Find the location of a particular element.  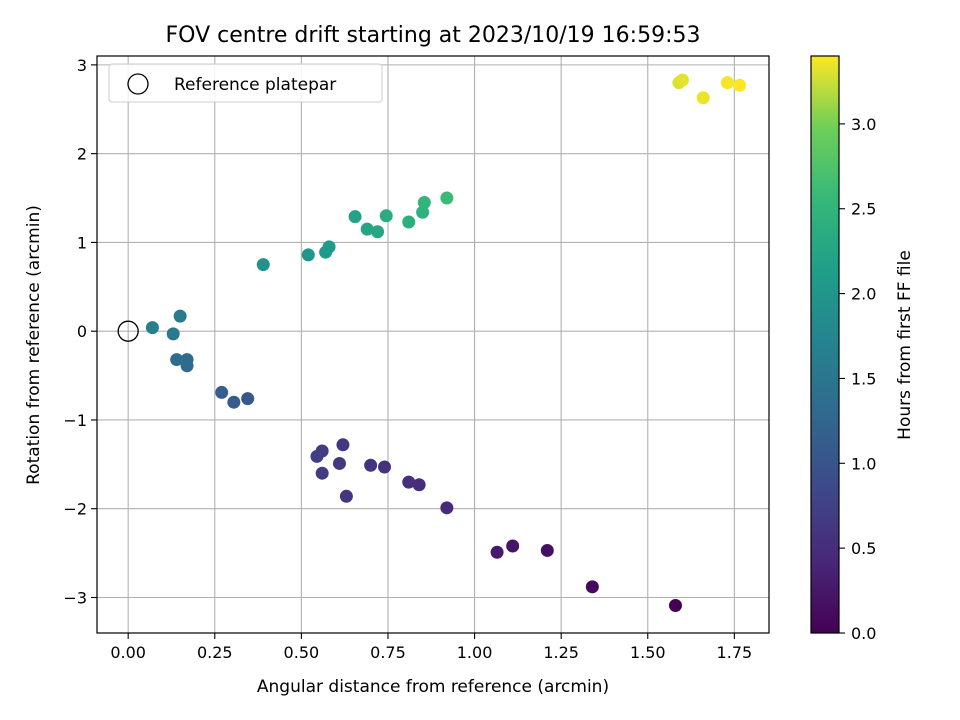

legend: Reference platepar is located at coordinates (245, 83).